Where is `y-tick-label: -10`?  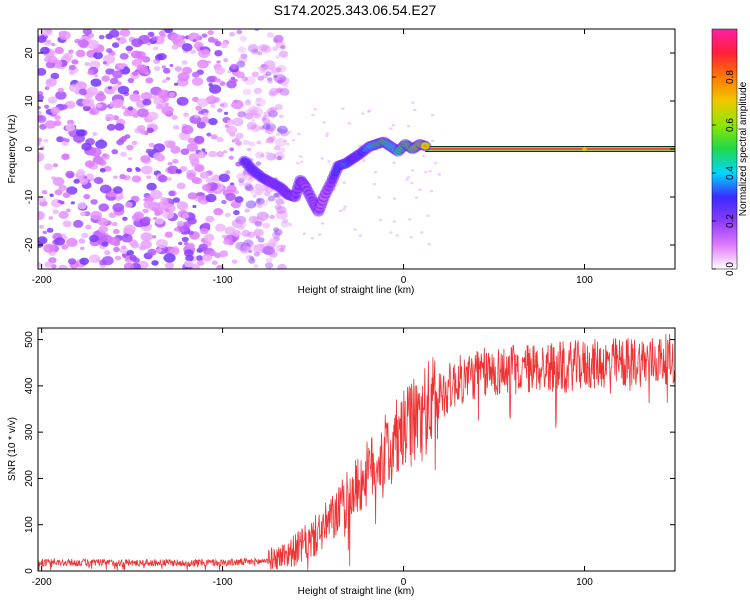
y-tick-label: -10 is located at coordinates (29, 196).